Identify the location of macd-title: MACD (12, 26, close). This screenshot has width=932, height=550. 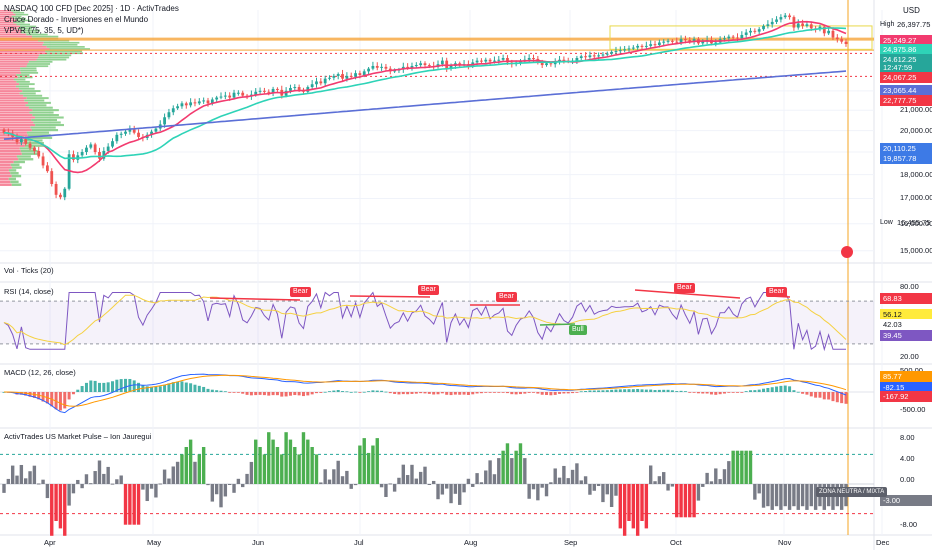
(40, 372).